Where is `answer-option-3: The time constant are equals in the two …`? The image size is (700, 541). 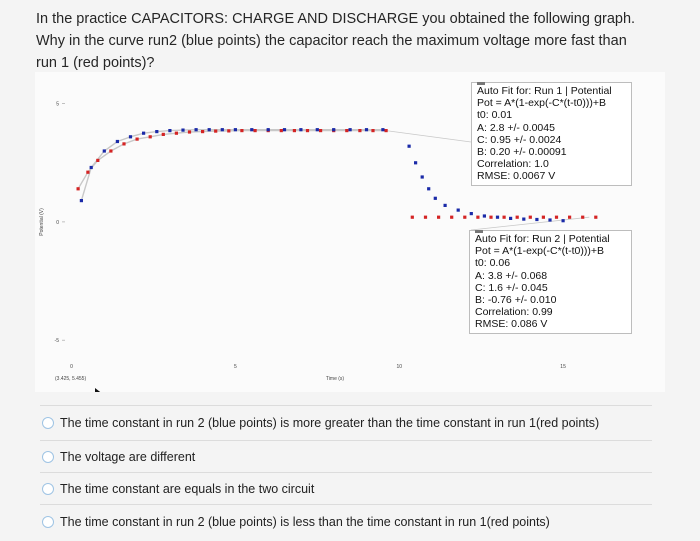 answer-option-3: The time constant are equals in the two … is located at coordinates (346, 488).